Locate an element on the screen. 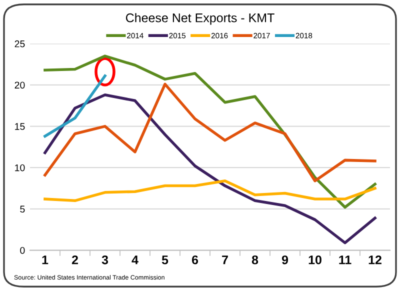  x-tick-label: 10 is located at coordinates (315, 259).